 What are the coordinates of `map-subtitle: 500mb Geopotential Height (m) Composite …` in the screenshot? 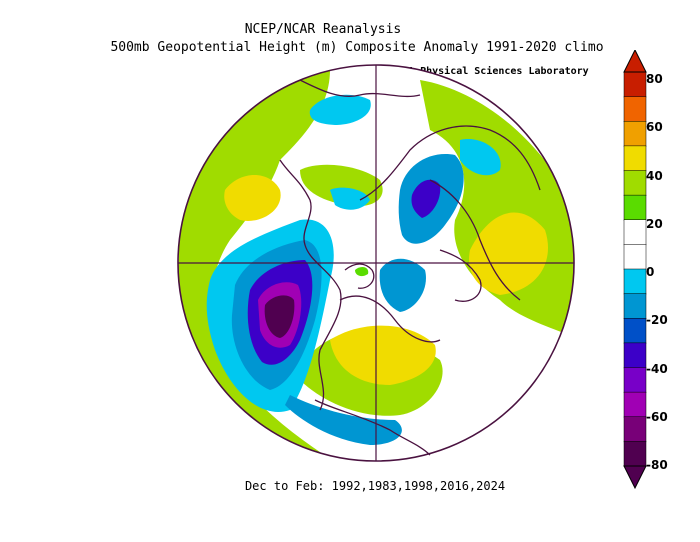 It's located at (357, 47).